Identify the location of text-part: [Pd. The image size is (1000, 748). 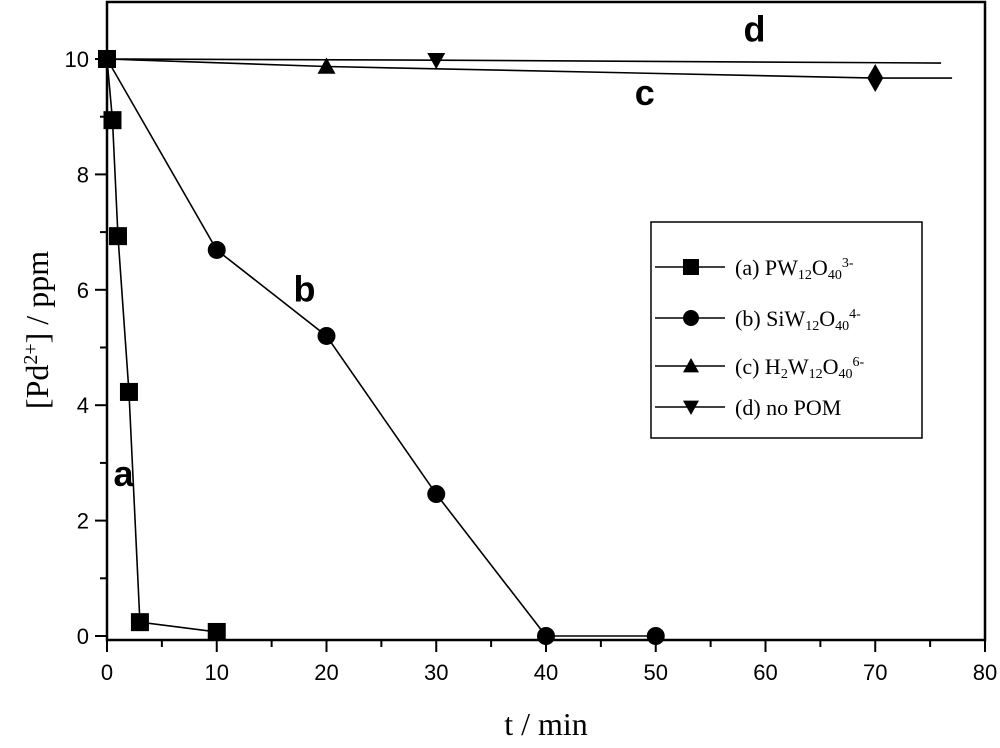
(37, 387).